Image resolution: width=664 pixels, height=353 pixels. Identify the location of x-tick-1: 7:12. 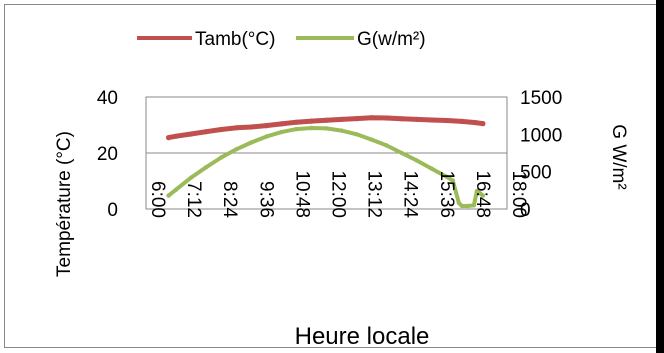
(193, 199).